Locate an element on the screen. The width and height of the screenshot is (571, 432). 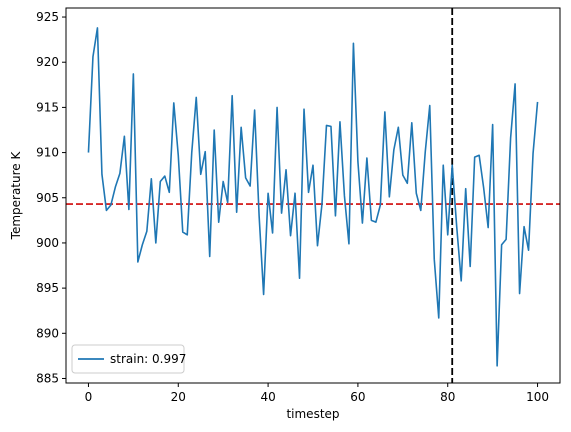
x-tick-label: 20 is located at coordinates (178, 397).